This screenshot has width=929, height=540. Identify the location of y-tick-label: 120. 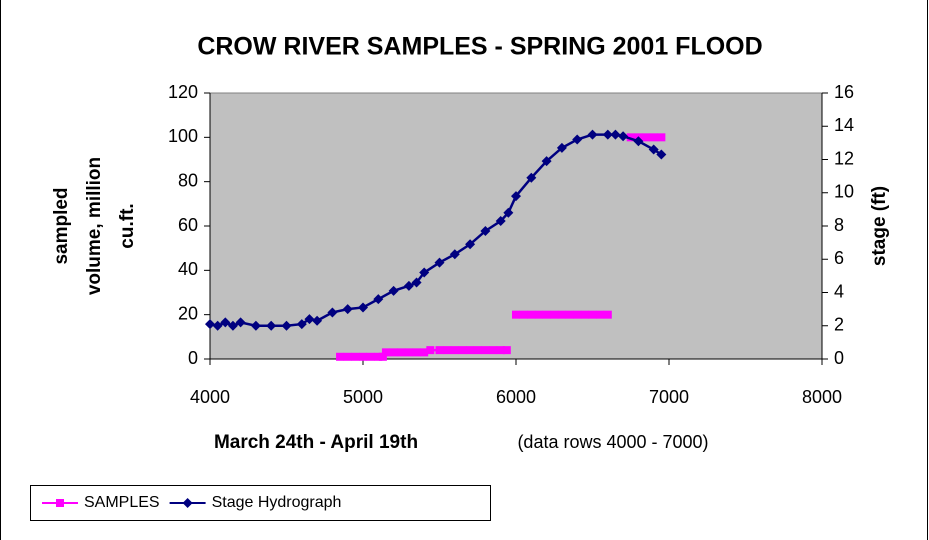
(183, 92).